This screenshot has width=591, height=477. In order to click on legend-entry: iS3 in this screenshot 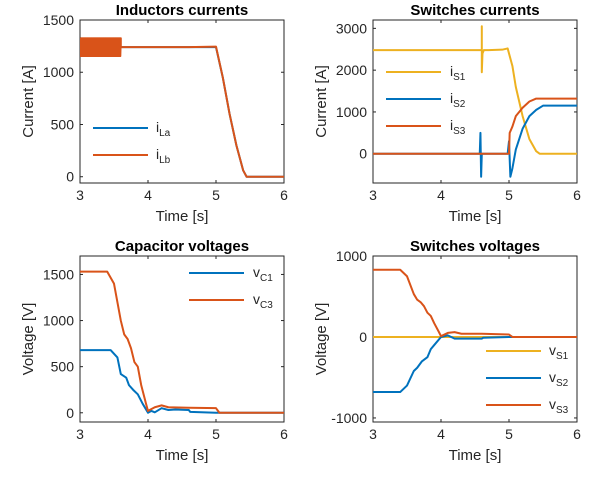, I will do `click(458, 127)`.